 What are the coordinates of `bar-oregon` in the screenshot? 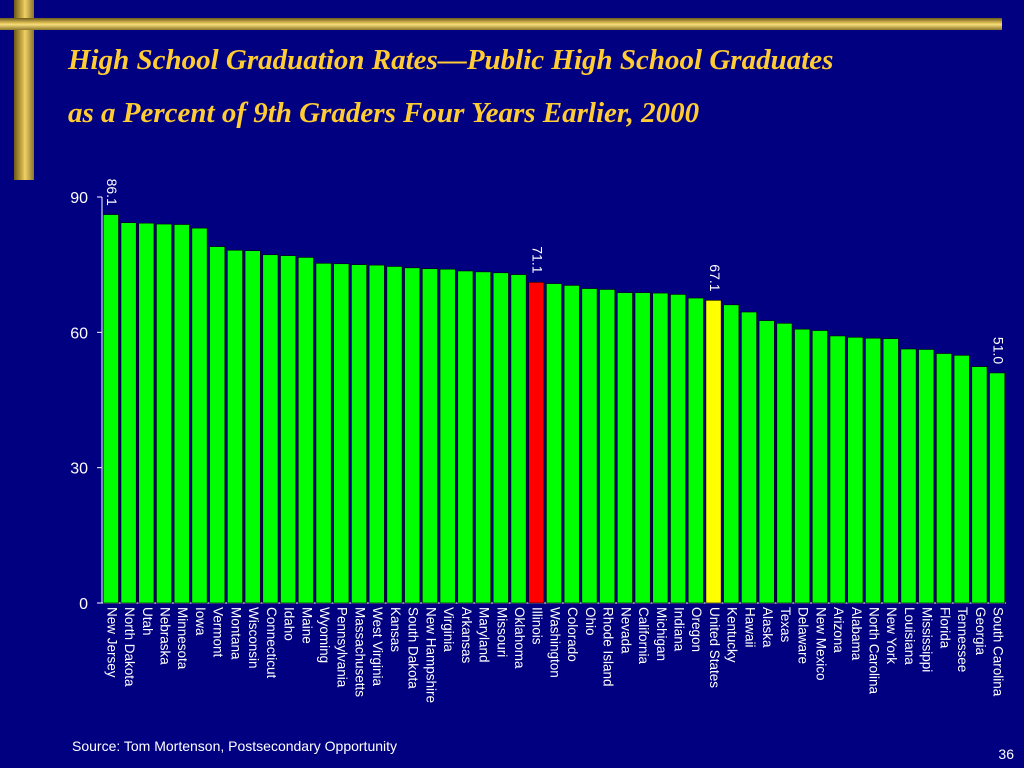 It's located at (695, 450).